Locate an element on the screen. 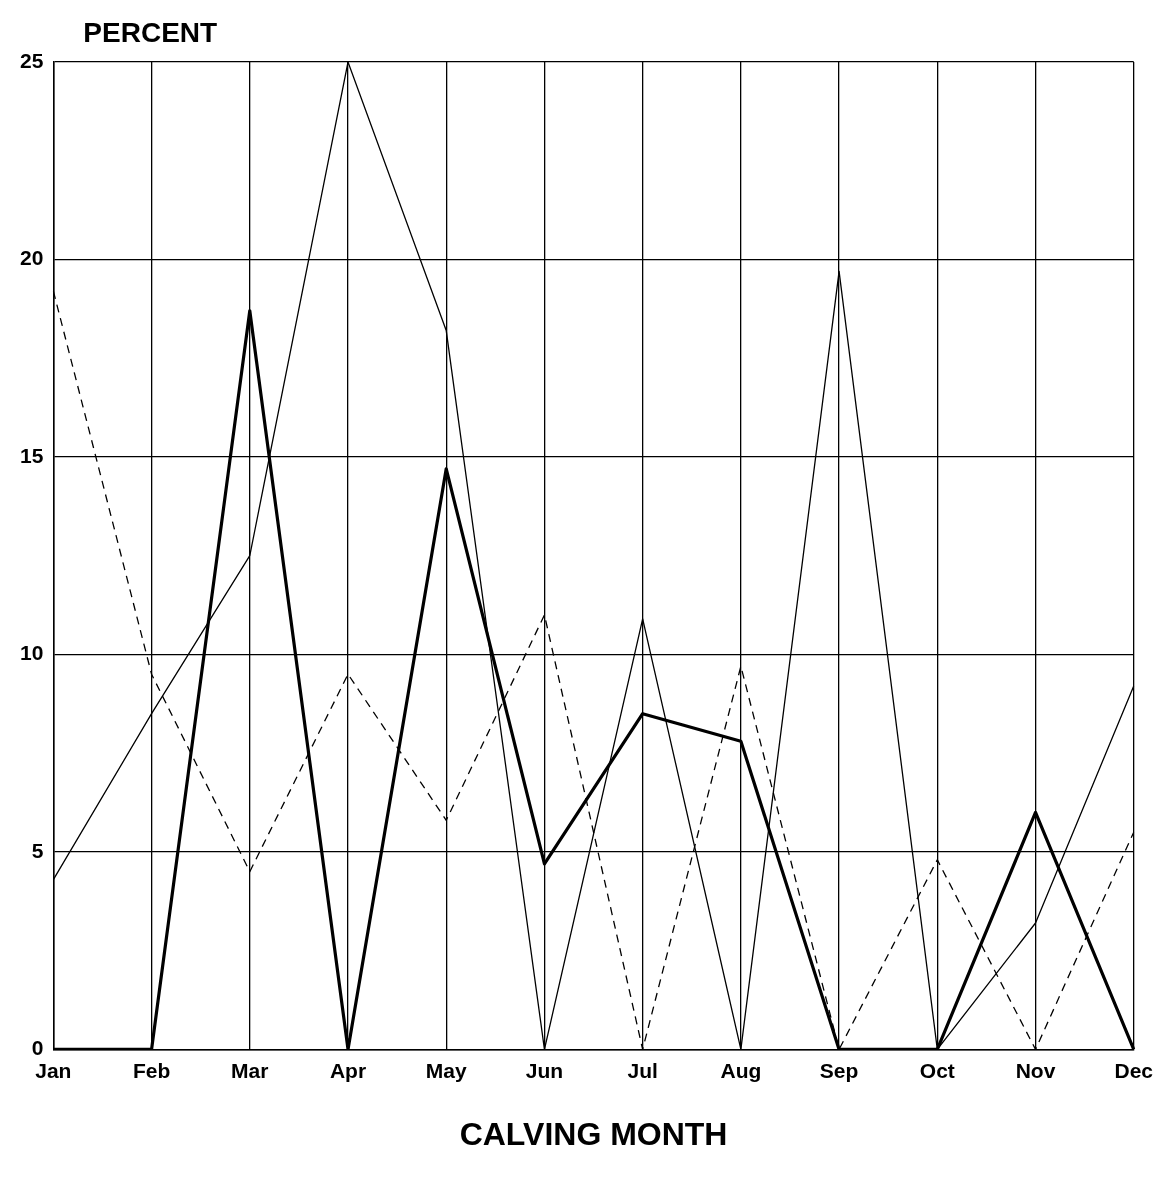 The height and width of the screenshot is (1179, 1163). x-tick-label: Aug is located at coordinates (741, 1070).